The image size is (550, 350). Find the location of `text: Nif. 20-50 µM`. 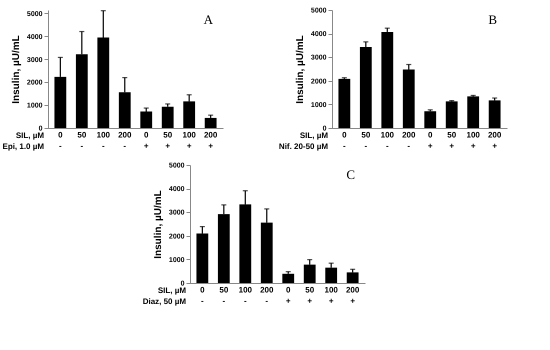

text: Nif. 20-50 µM is located at coordinates (303, 146).